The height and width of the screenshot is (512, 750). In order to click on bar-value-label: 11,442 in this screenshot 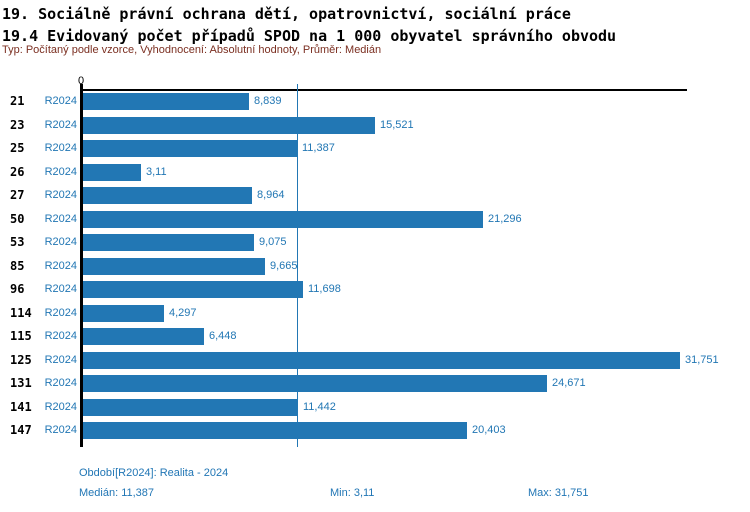, I will do `click(319, 407)`.